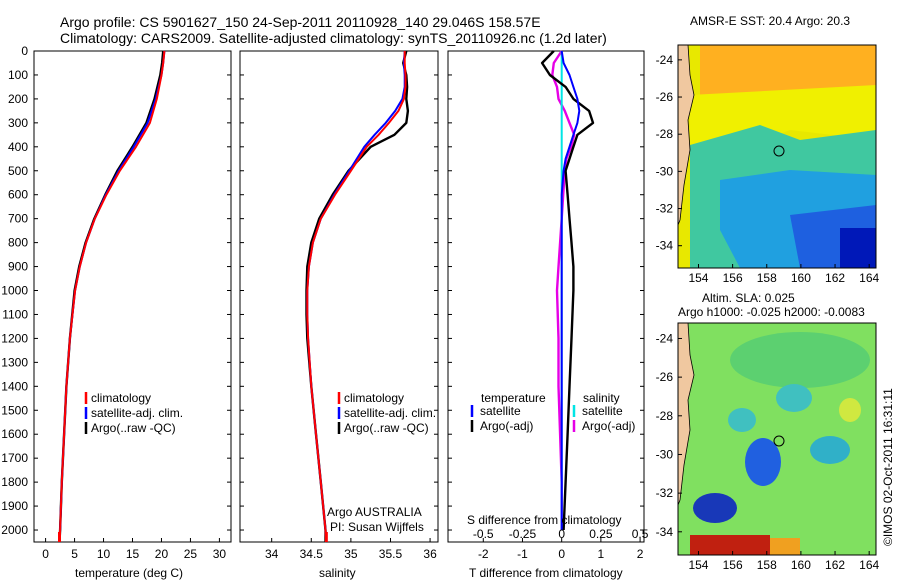 Image resolution: width=900 pixels, height=580 pixels. Describe the element at coordinates (220, 554) in the screenshot. I see `x-tick-label: 30` at that location.